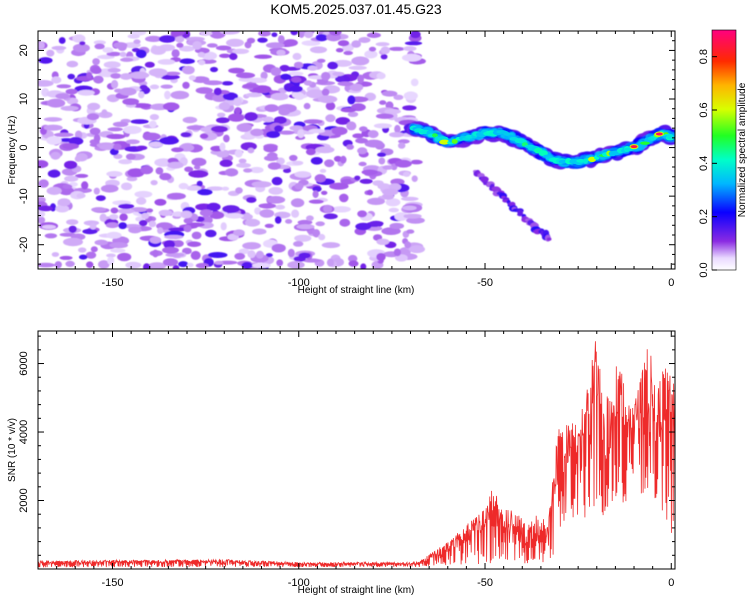 The width and height of the screenshot is (750, 600). I want to click on main-trace-core, so click(543, 153).